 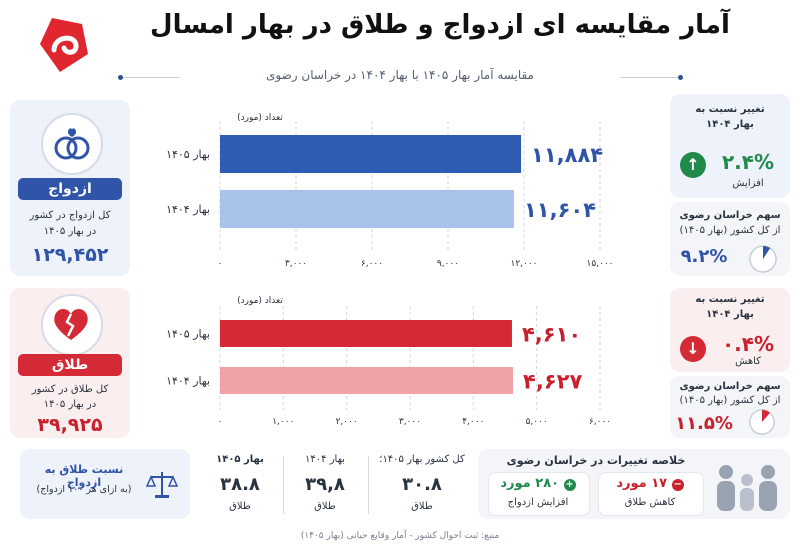 What do you see at coordinates (748, 361) in the screenshot?
I see `divorce-change-word: کاهش` at bounding box center [748, 361].